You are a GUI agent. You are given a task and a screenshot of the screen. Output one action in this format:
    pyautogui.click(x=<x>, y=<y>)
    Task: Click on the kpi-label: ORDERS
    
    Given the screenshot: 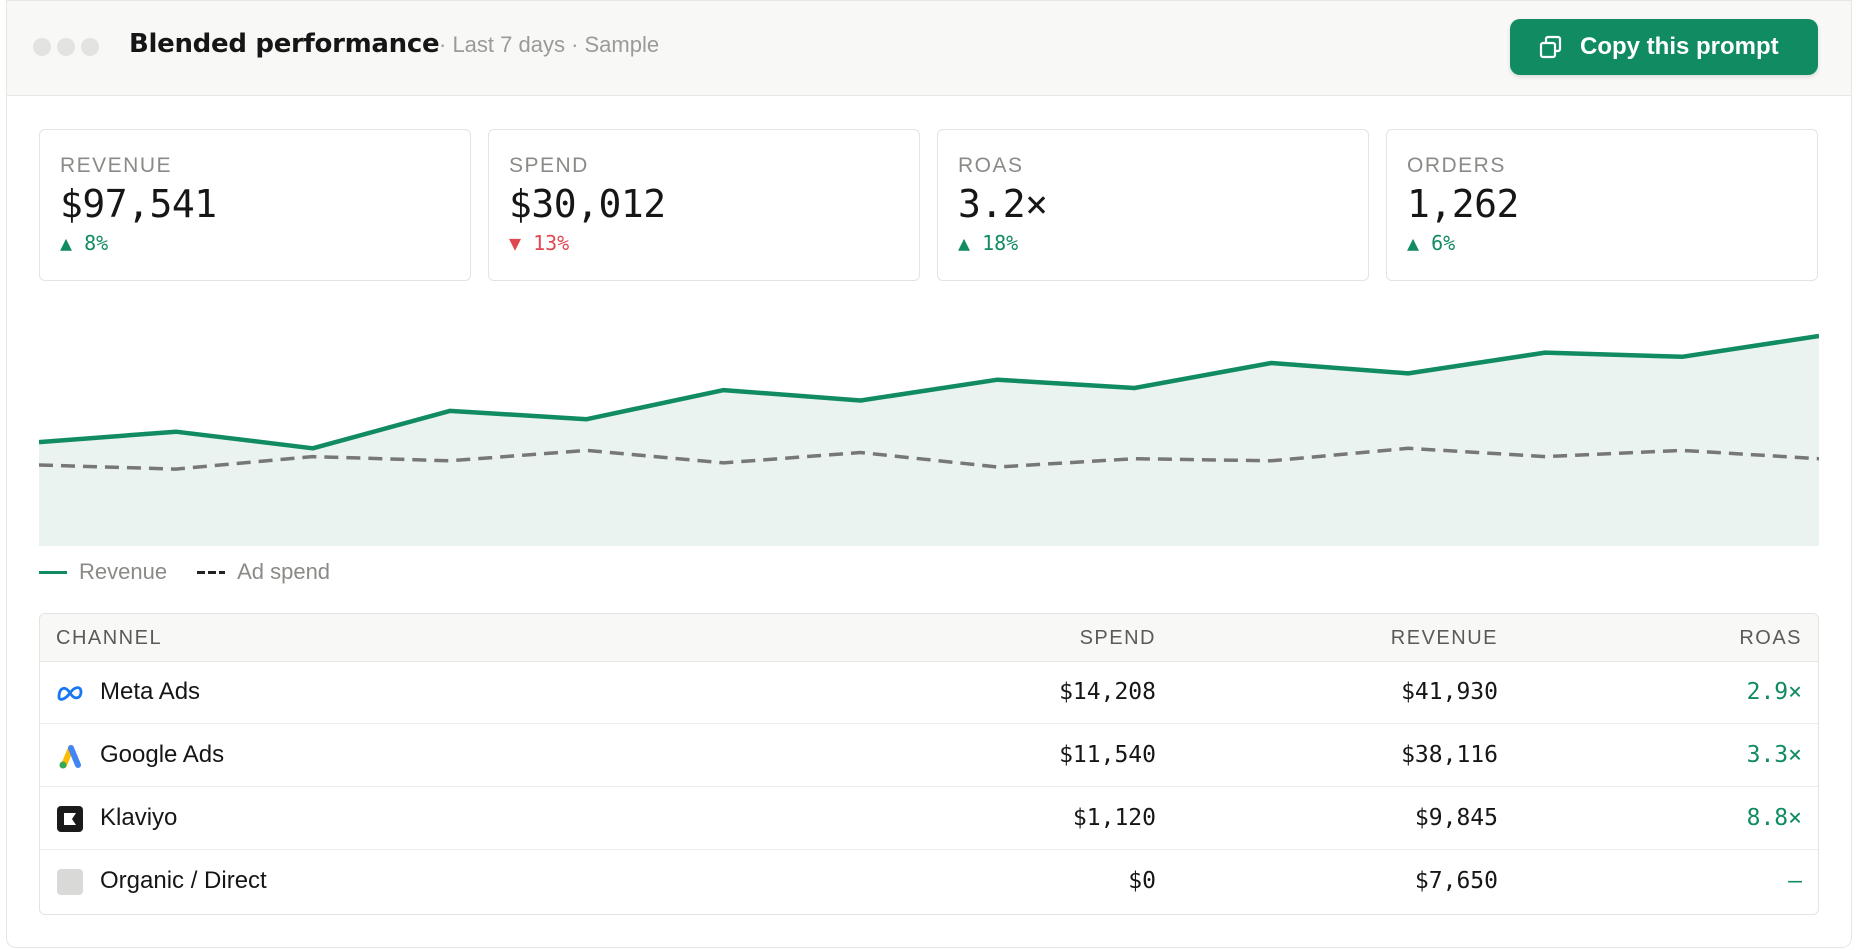 What is the action you would take?
    pyautogui.click(x=1456, y=165)
    